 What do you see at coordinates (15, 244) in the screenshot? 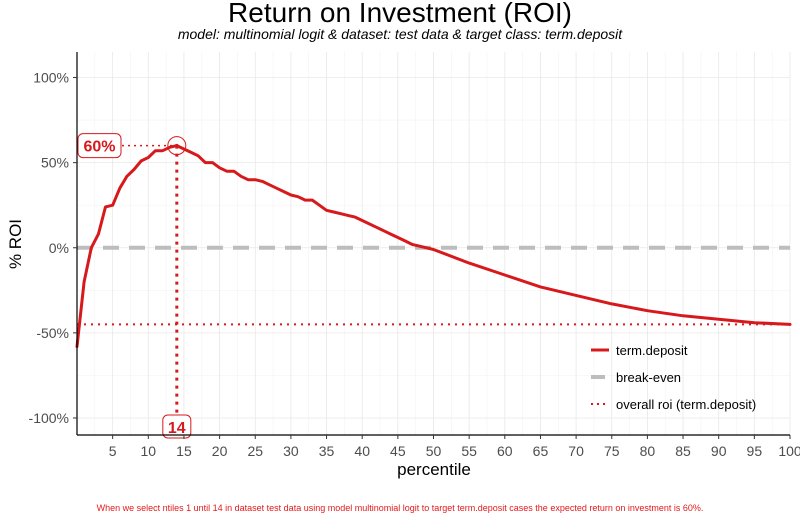
I see `y-axis-label: % ROI` at bounding box center [15, 244].